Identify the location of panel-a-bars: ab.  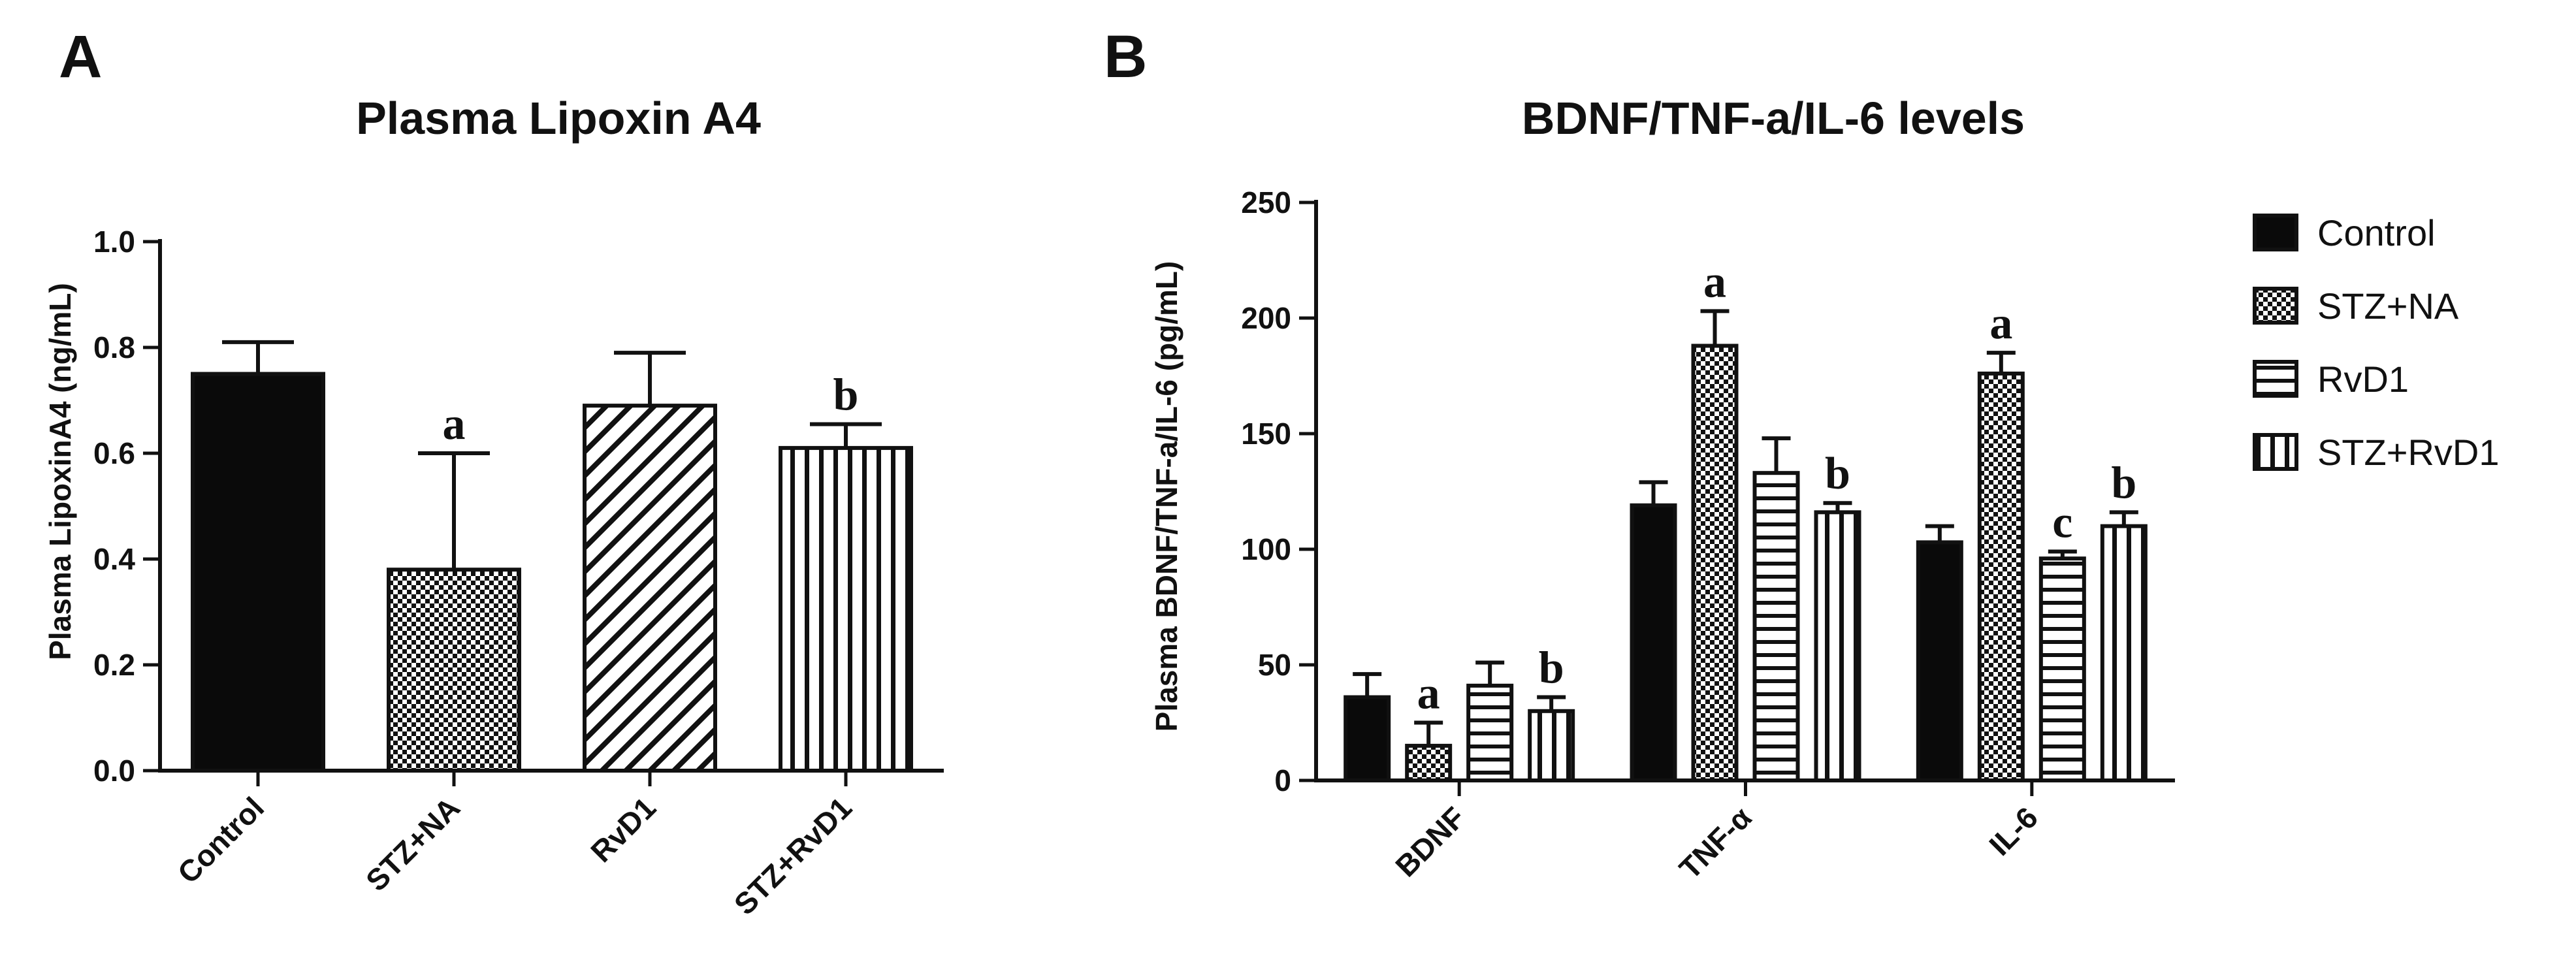
(552, 556).